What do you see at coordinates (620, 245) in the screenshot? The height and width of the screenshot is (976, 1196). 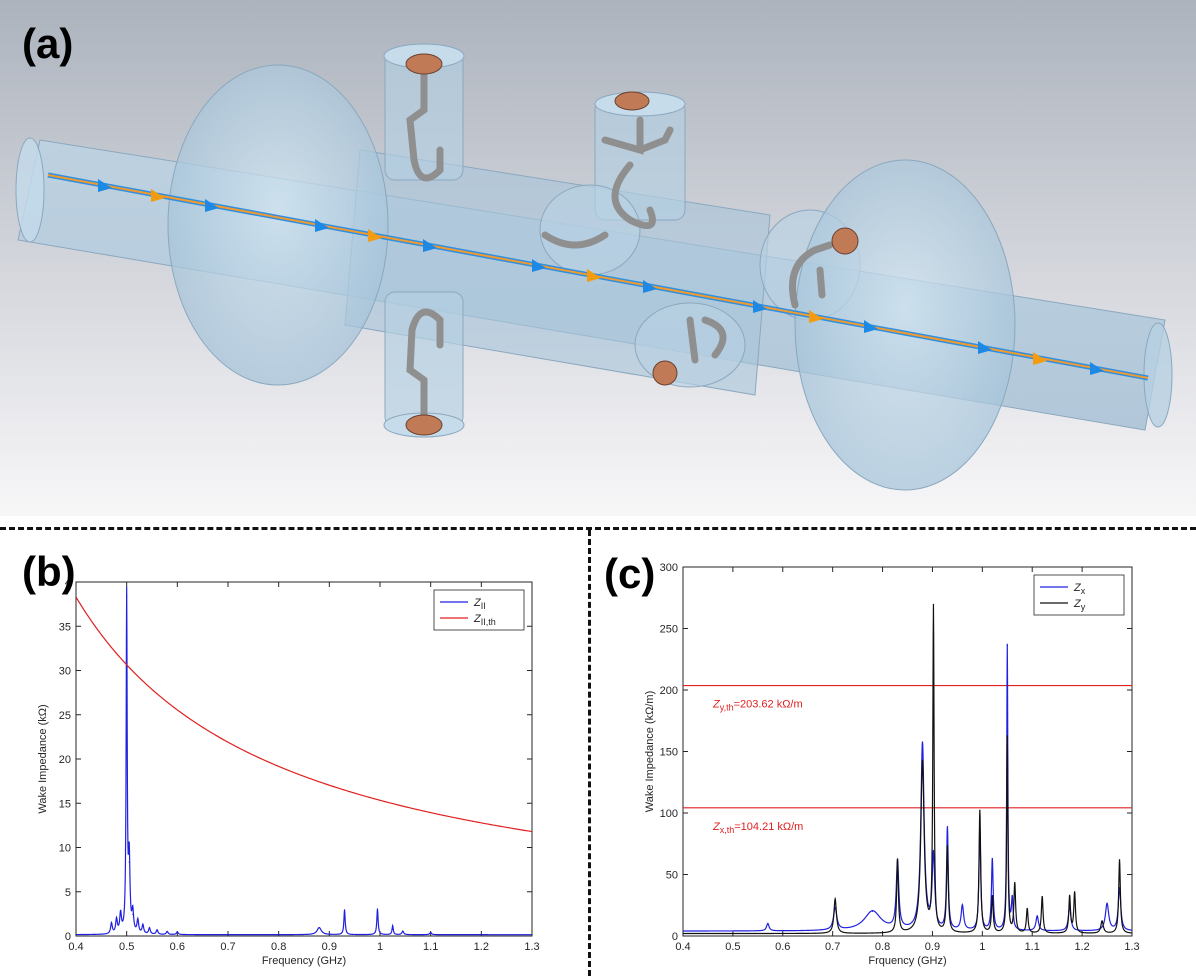 I see `hom-couplers` at bounding box center [620, 245].